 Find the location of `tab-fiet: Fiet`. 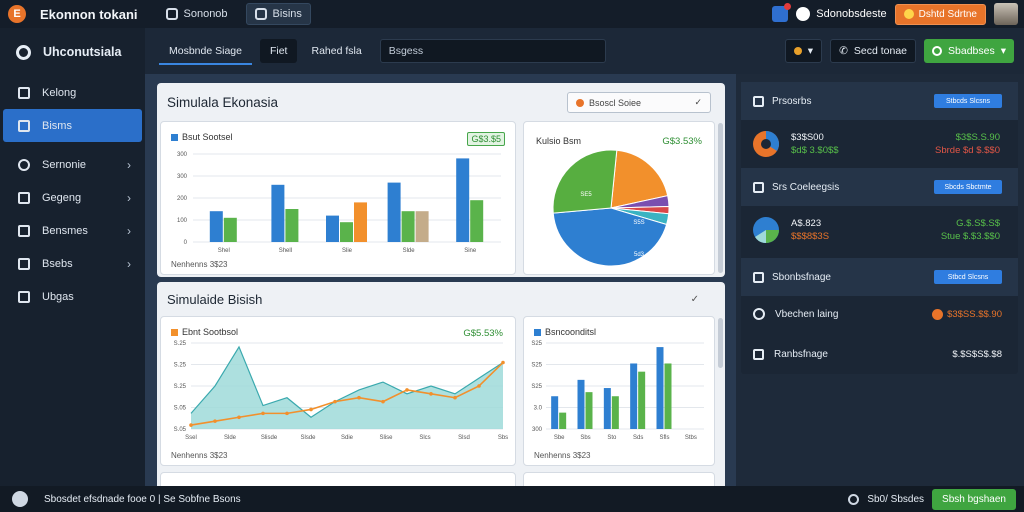

tab-fiet: Fiet is located at coordinates (278, 51).